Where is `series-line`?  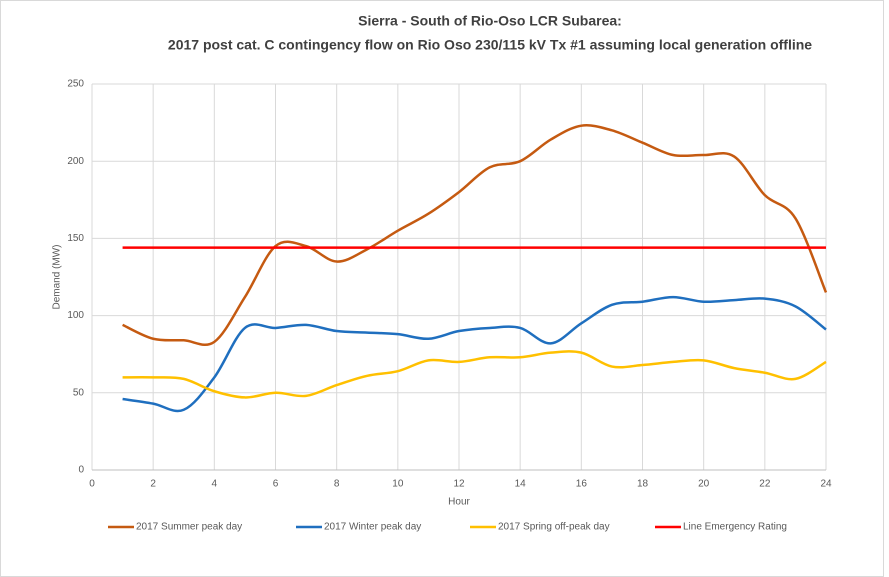
series-line is located at coordinates (474, 374).